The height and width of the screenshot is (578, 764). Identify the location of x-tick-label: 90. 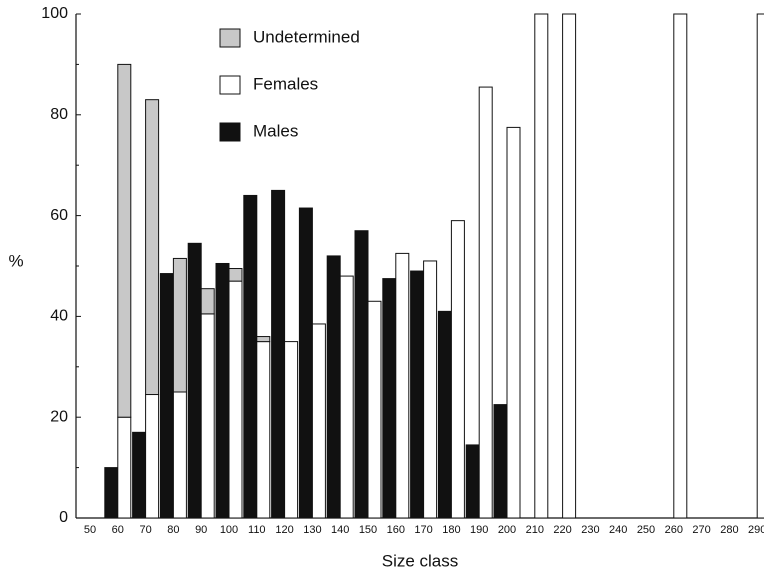
(201, 530).